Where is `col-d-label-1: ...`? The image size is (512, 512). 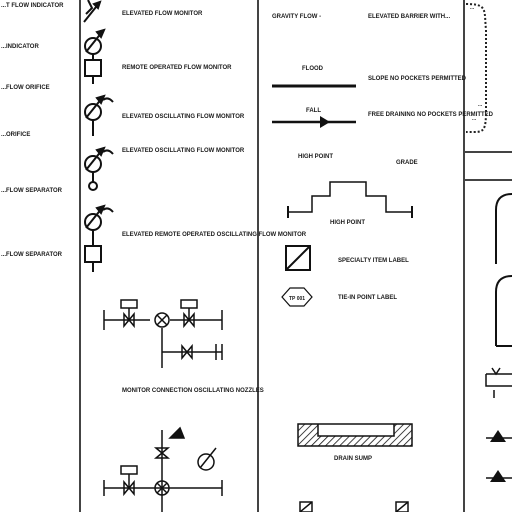
col-d-label-1: ... is located at coordinates (472, 8).